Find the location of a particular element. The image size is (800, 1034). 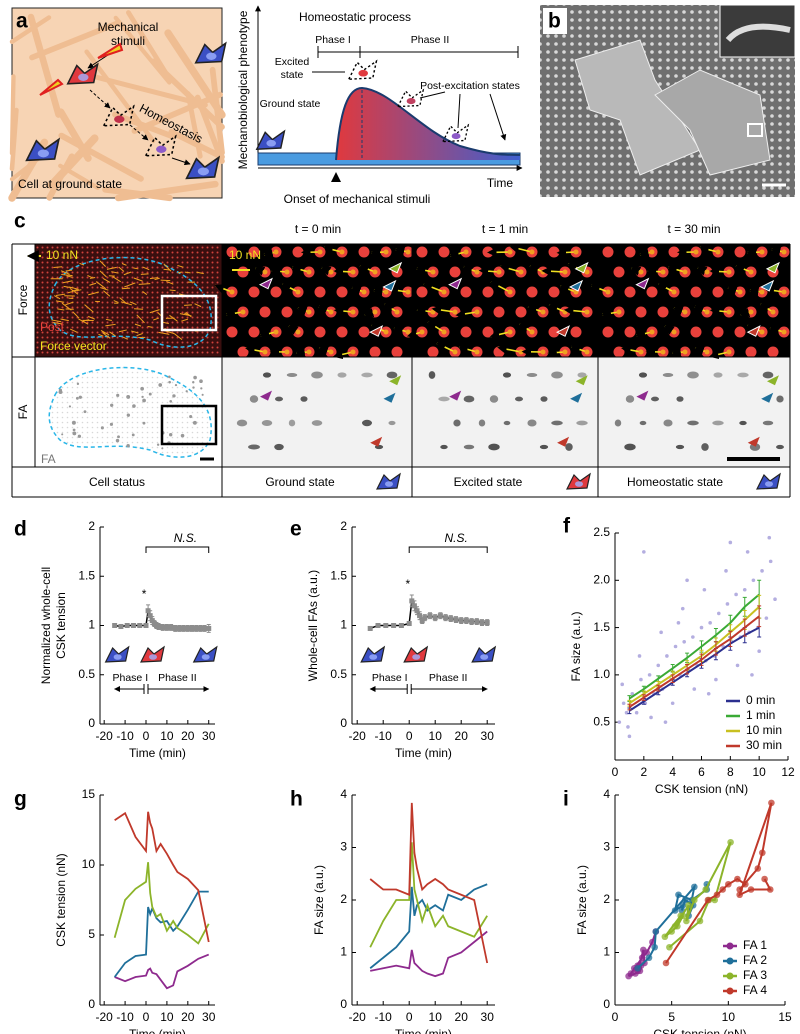

legend-label: FA 2 is located at coordinates (755, 960).